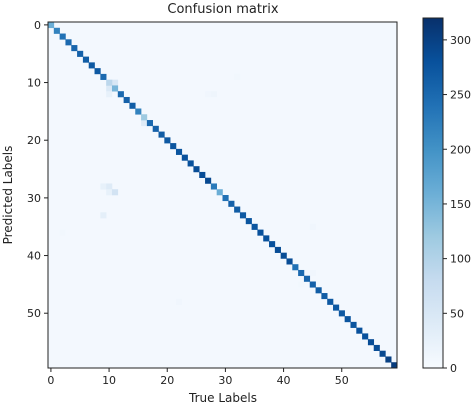 This screenshot has height=406, width=474. What do you see at coordinates (198, 377) in the screenshot?
I see `x-axis: 0 10 20 30 40 50` at bounding box center [198, 377].